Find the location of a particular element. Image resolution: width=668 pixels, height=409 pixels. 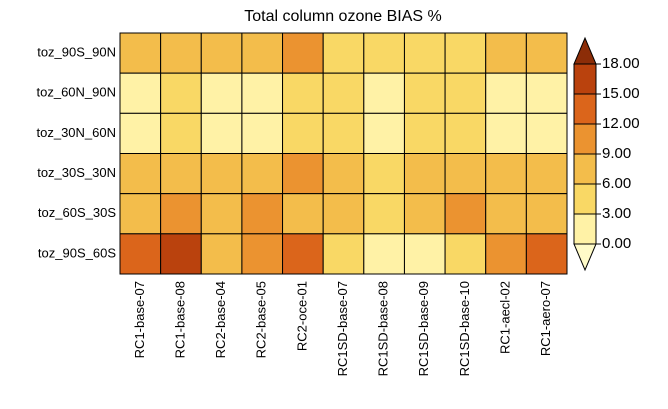

colorbar-tick-label: 12.00 is located at coordinates (621, 123).